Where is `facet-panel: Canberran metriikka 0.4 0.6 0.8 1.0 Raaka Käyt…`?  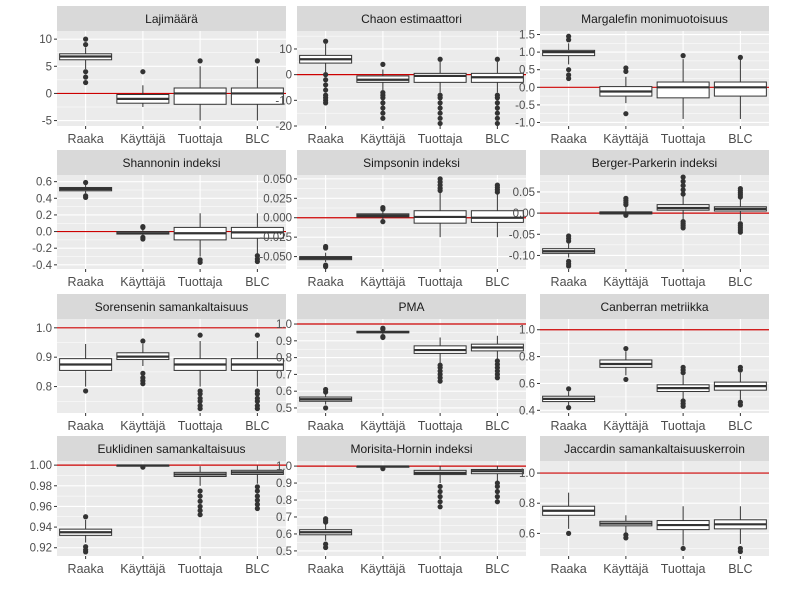
facet-panel: Canberran metriikka 0.4 0.6 0.8 1.0 Raaka Käyt… is located at coordinates (644, 363).